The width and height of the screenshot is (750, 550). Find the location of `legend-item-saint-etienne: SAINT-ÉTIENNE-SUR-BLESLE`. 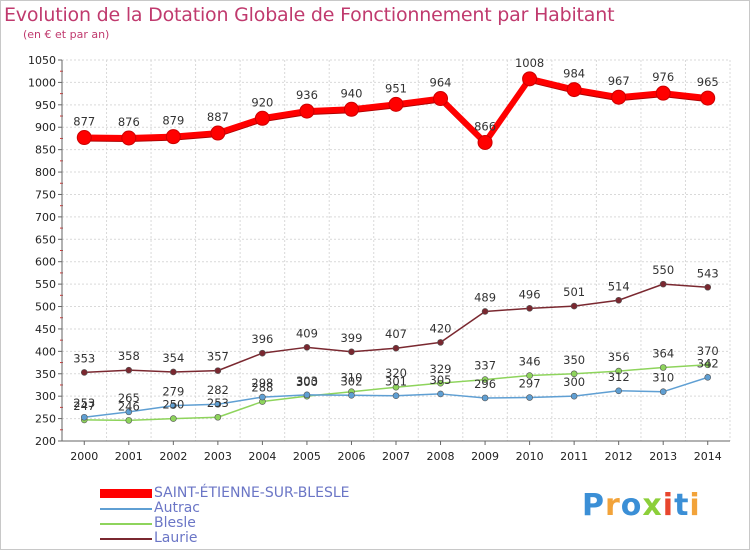

legend-item-saint-etienne: SAINT-ÉTIENNE-SUR-BLESLE is located at coordinates (225, 493).